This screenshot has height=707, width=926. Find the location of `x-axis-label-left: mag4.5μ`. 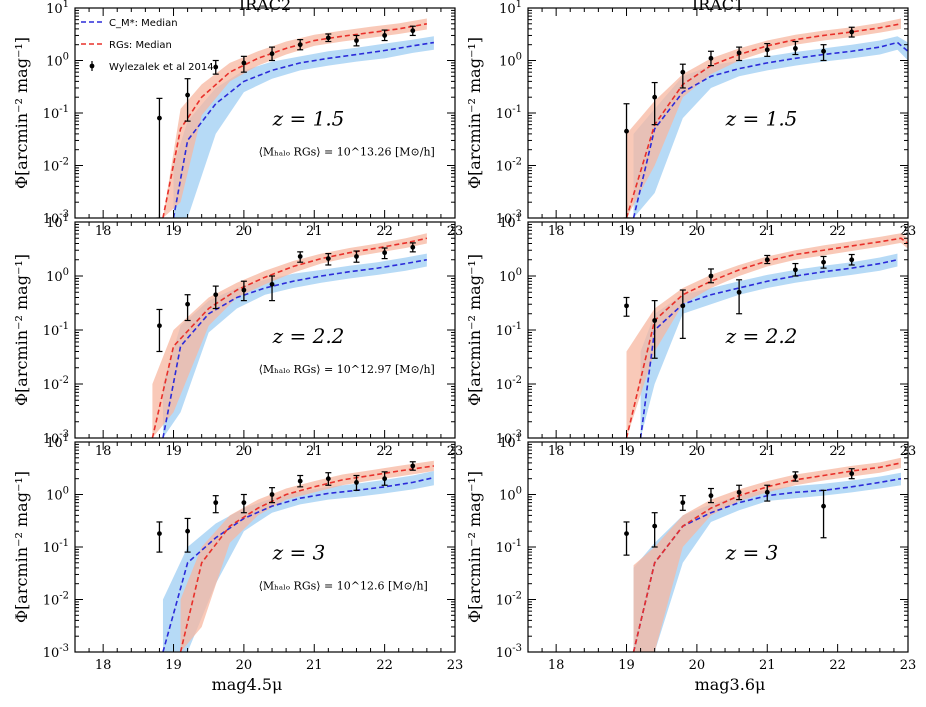

x-axis-label-left: mag4.5μ is located at coordinates (247, 684).